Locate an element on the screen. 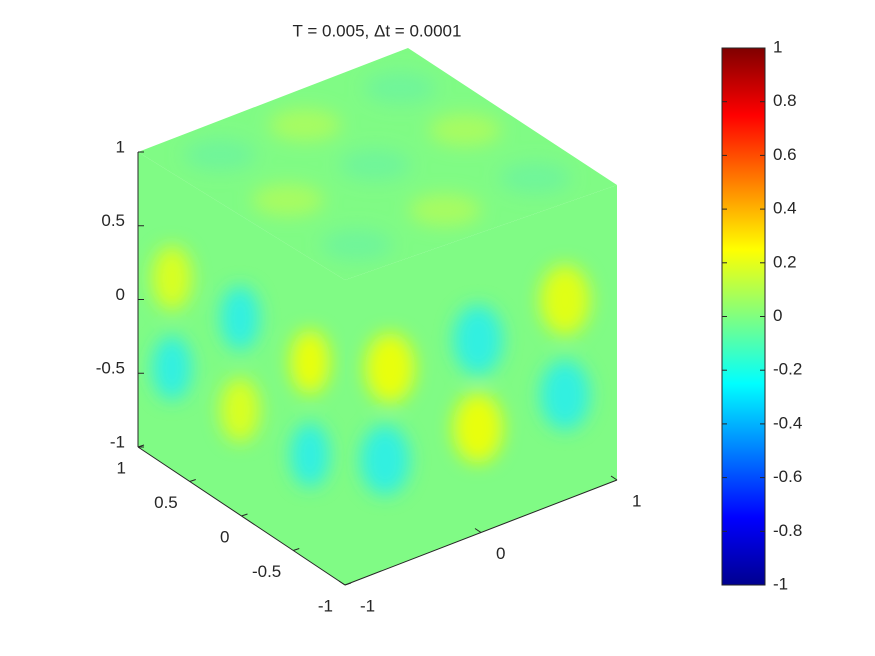 This screenshot has width=875, height=656. colorbar-tick-label: -0.2 is located at coordinates (787, 369).